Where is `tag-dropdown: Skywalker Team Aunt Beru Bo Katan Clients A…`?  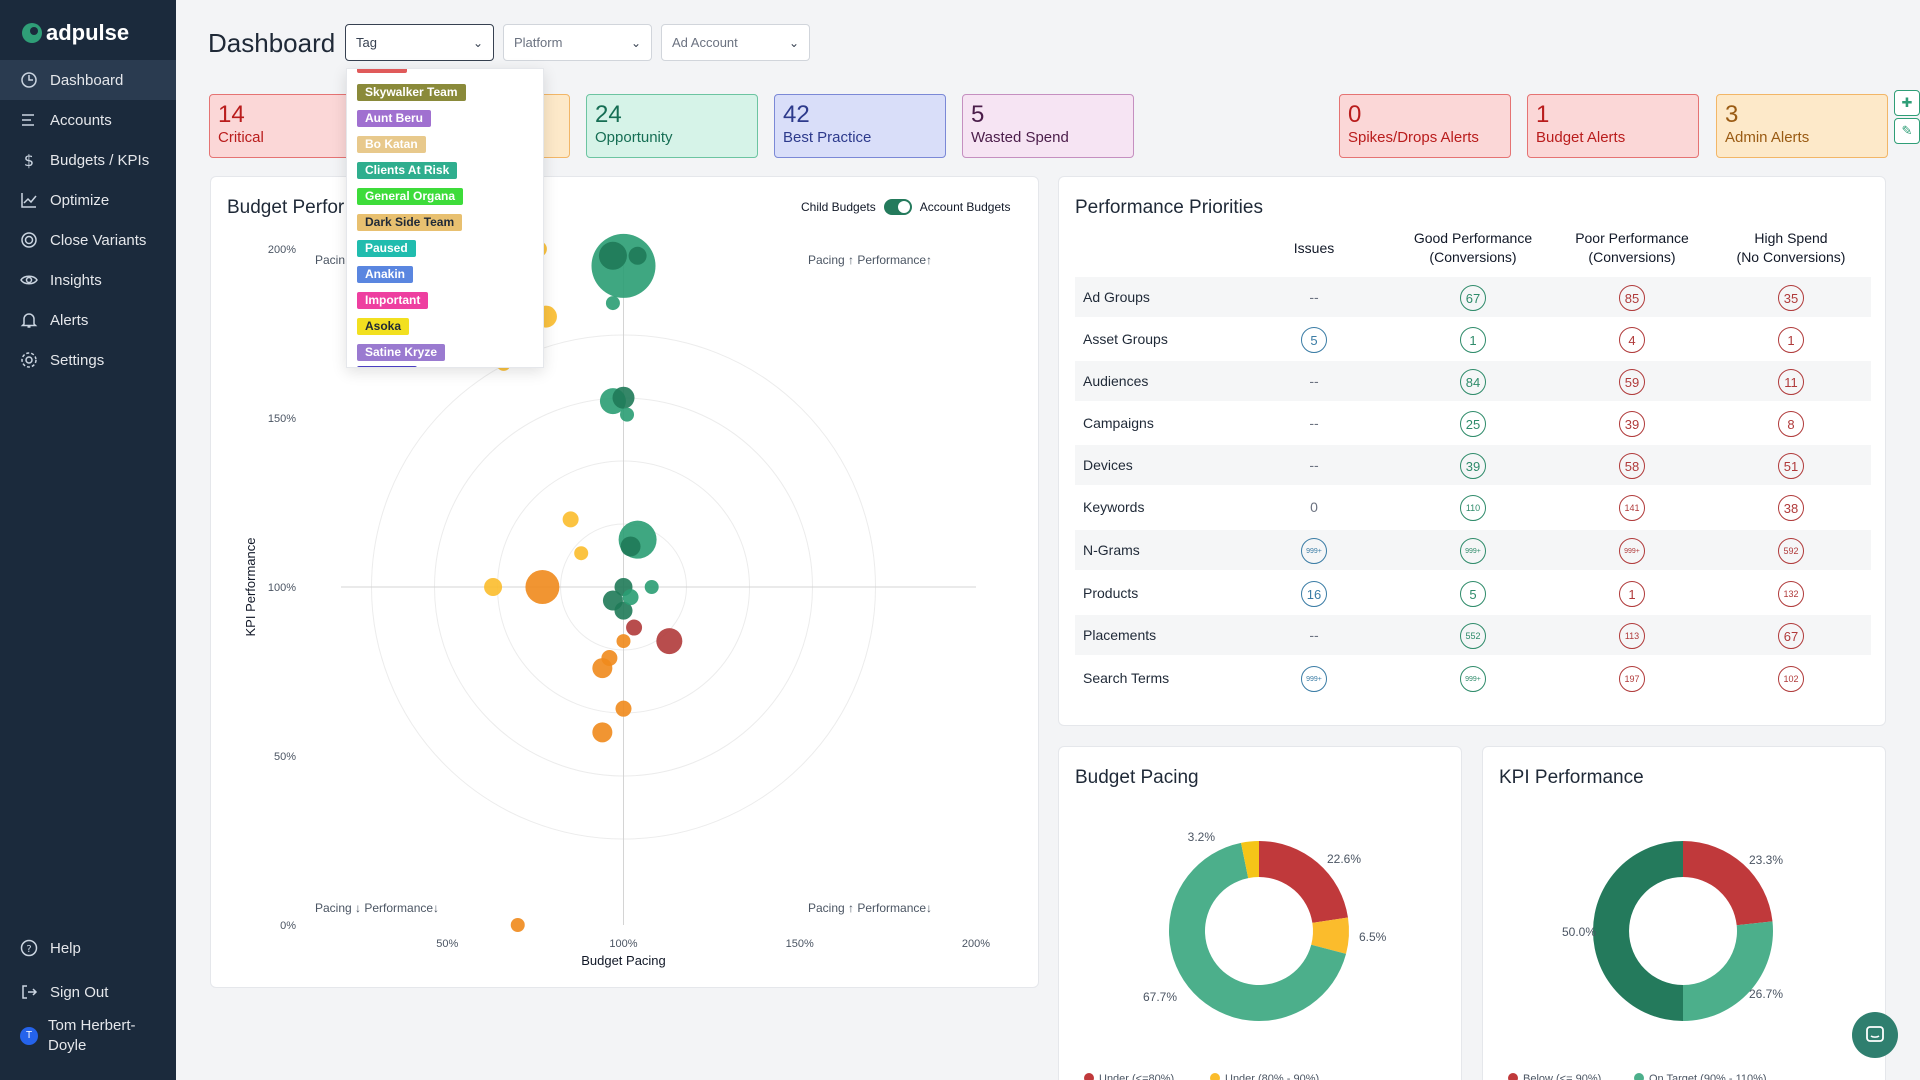 tag-dropdown: Skywalker Team Aunt Beru Bo Katan Clients A… is located at coordinates (445, 218).